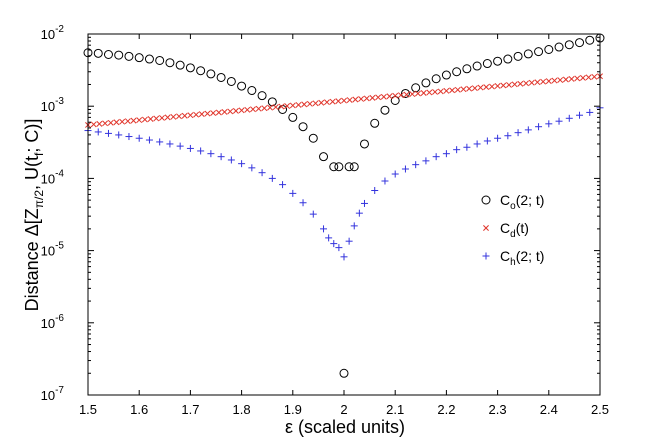  I want to click on x-tick-label: 1.9, so click(293, 409).